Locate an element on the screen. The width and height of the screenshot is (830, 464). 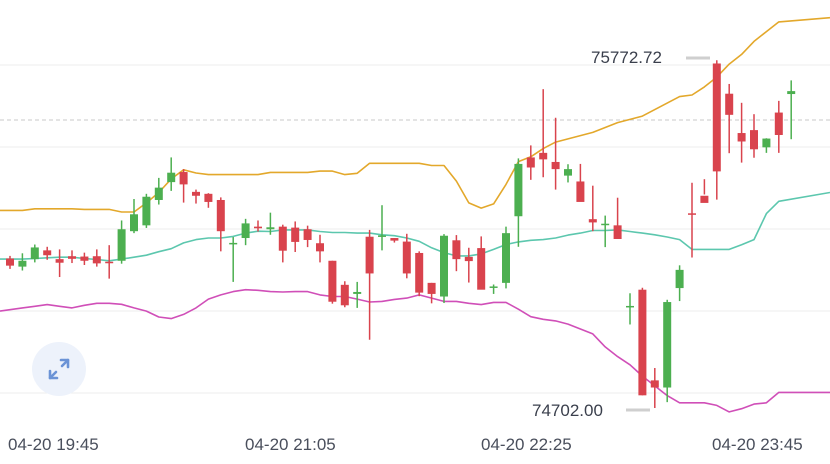
high-price-label: 75772.72 is located at coordinates (626, 57).